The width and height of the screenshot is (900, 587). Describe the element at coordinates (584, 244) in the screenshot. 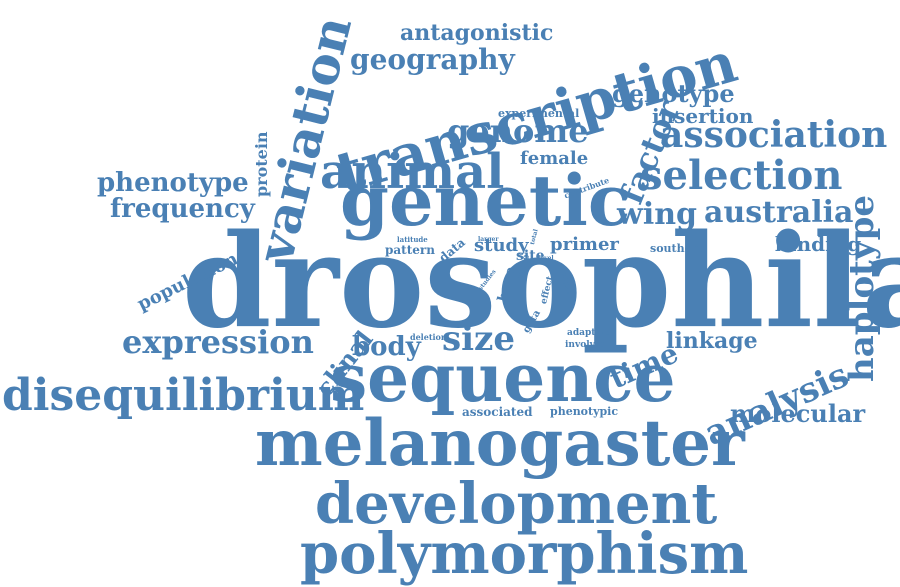

I see `word-primer: primer` at that location.